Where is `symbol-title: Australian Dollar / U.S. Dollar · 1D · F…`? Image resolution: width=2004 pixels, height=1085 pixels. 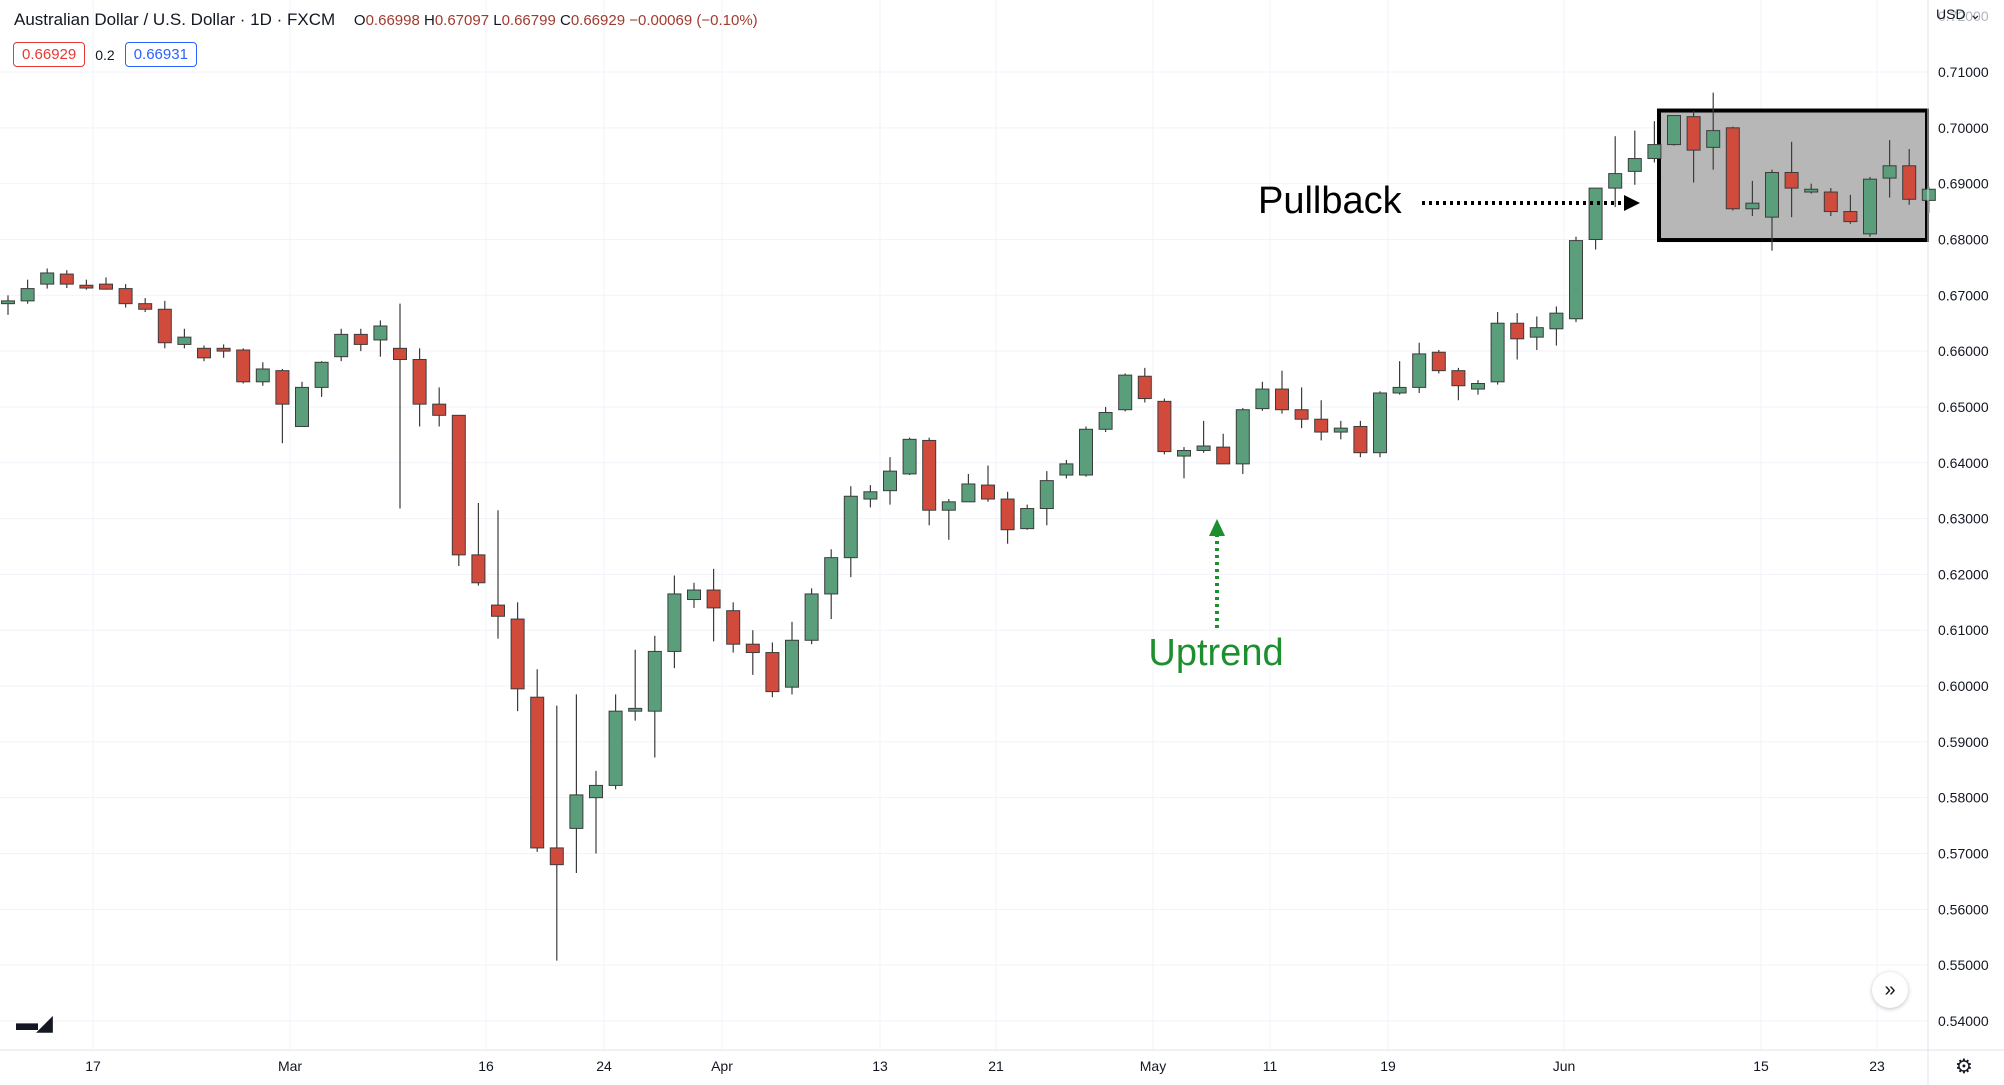 symbol-title: Australian Dollar / U.S. Dollar · 1D · F… is located at coordinates (175, 19).